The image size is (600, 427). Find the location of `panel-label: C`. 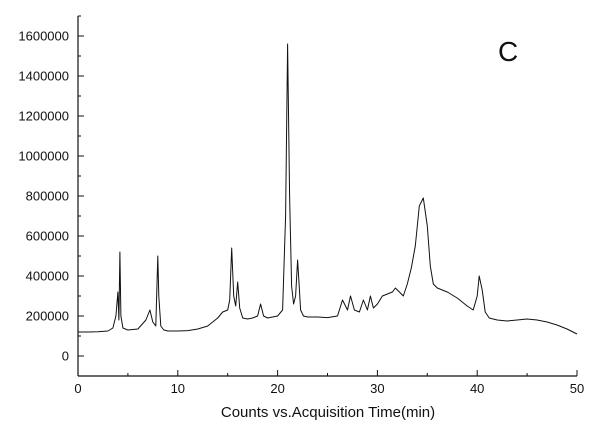

panel-label: C is located at coordinates (508, 51).